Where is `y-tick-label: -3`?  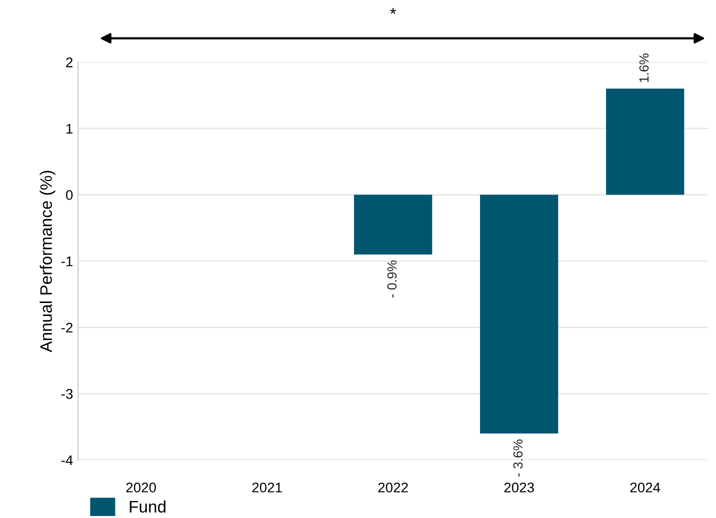
y-tick-label: -3 is located at coordinates (67, 394).